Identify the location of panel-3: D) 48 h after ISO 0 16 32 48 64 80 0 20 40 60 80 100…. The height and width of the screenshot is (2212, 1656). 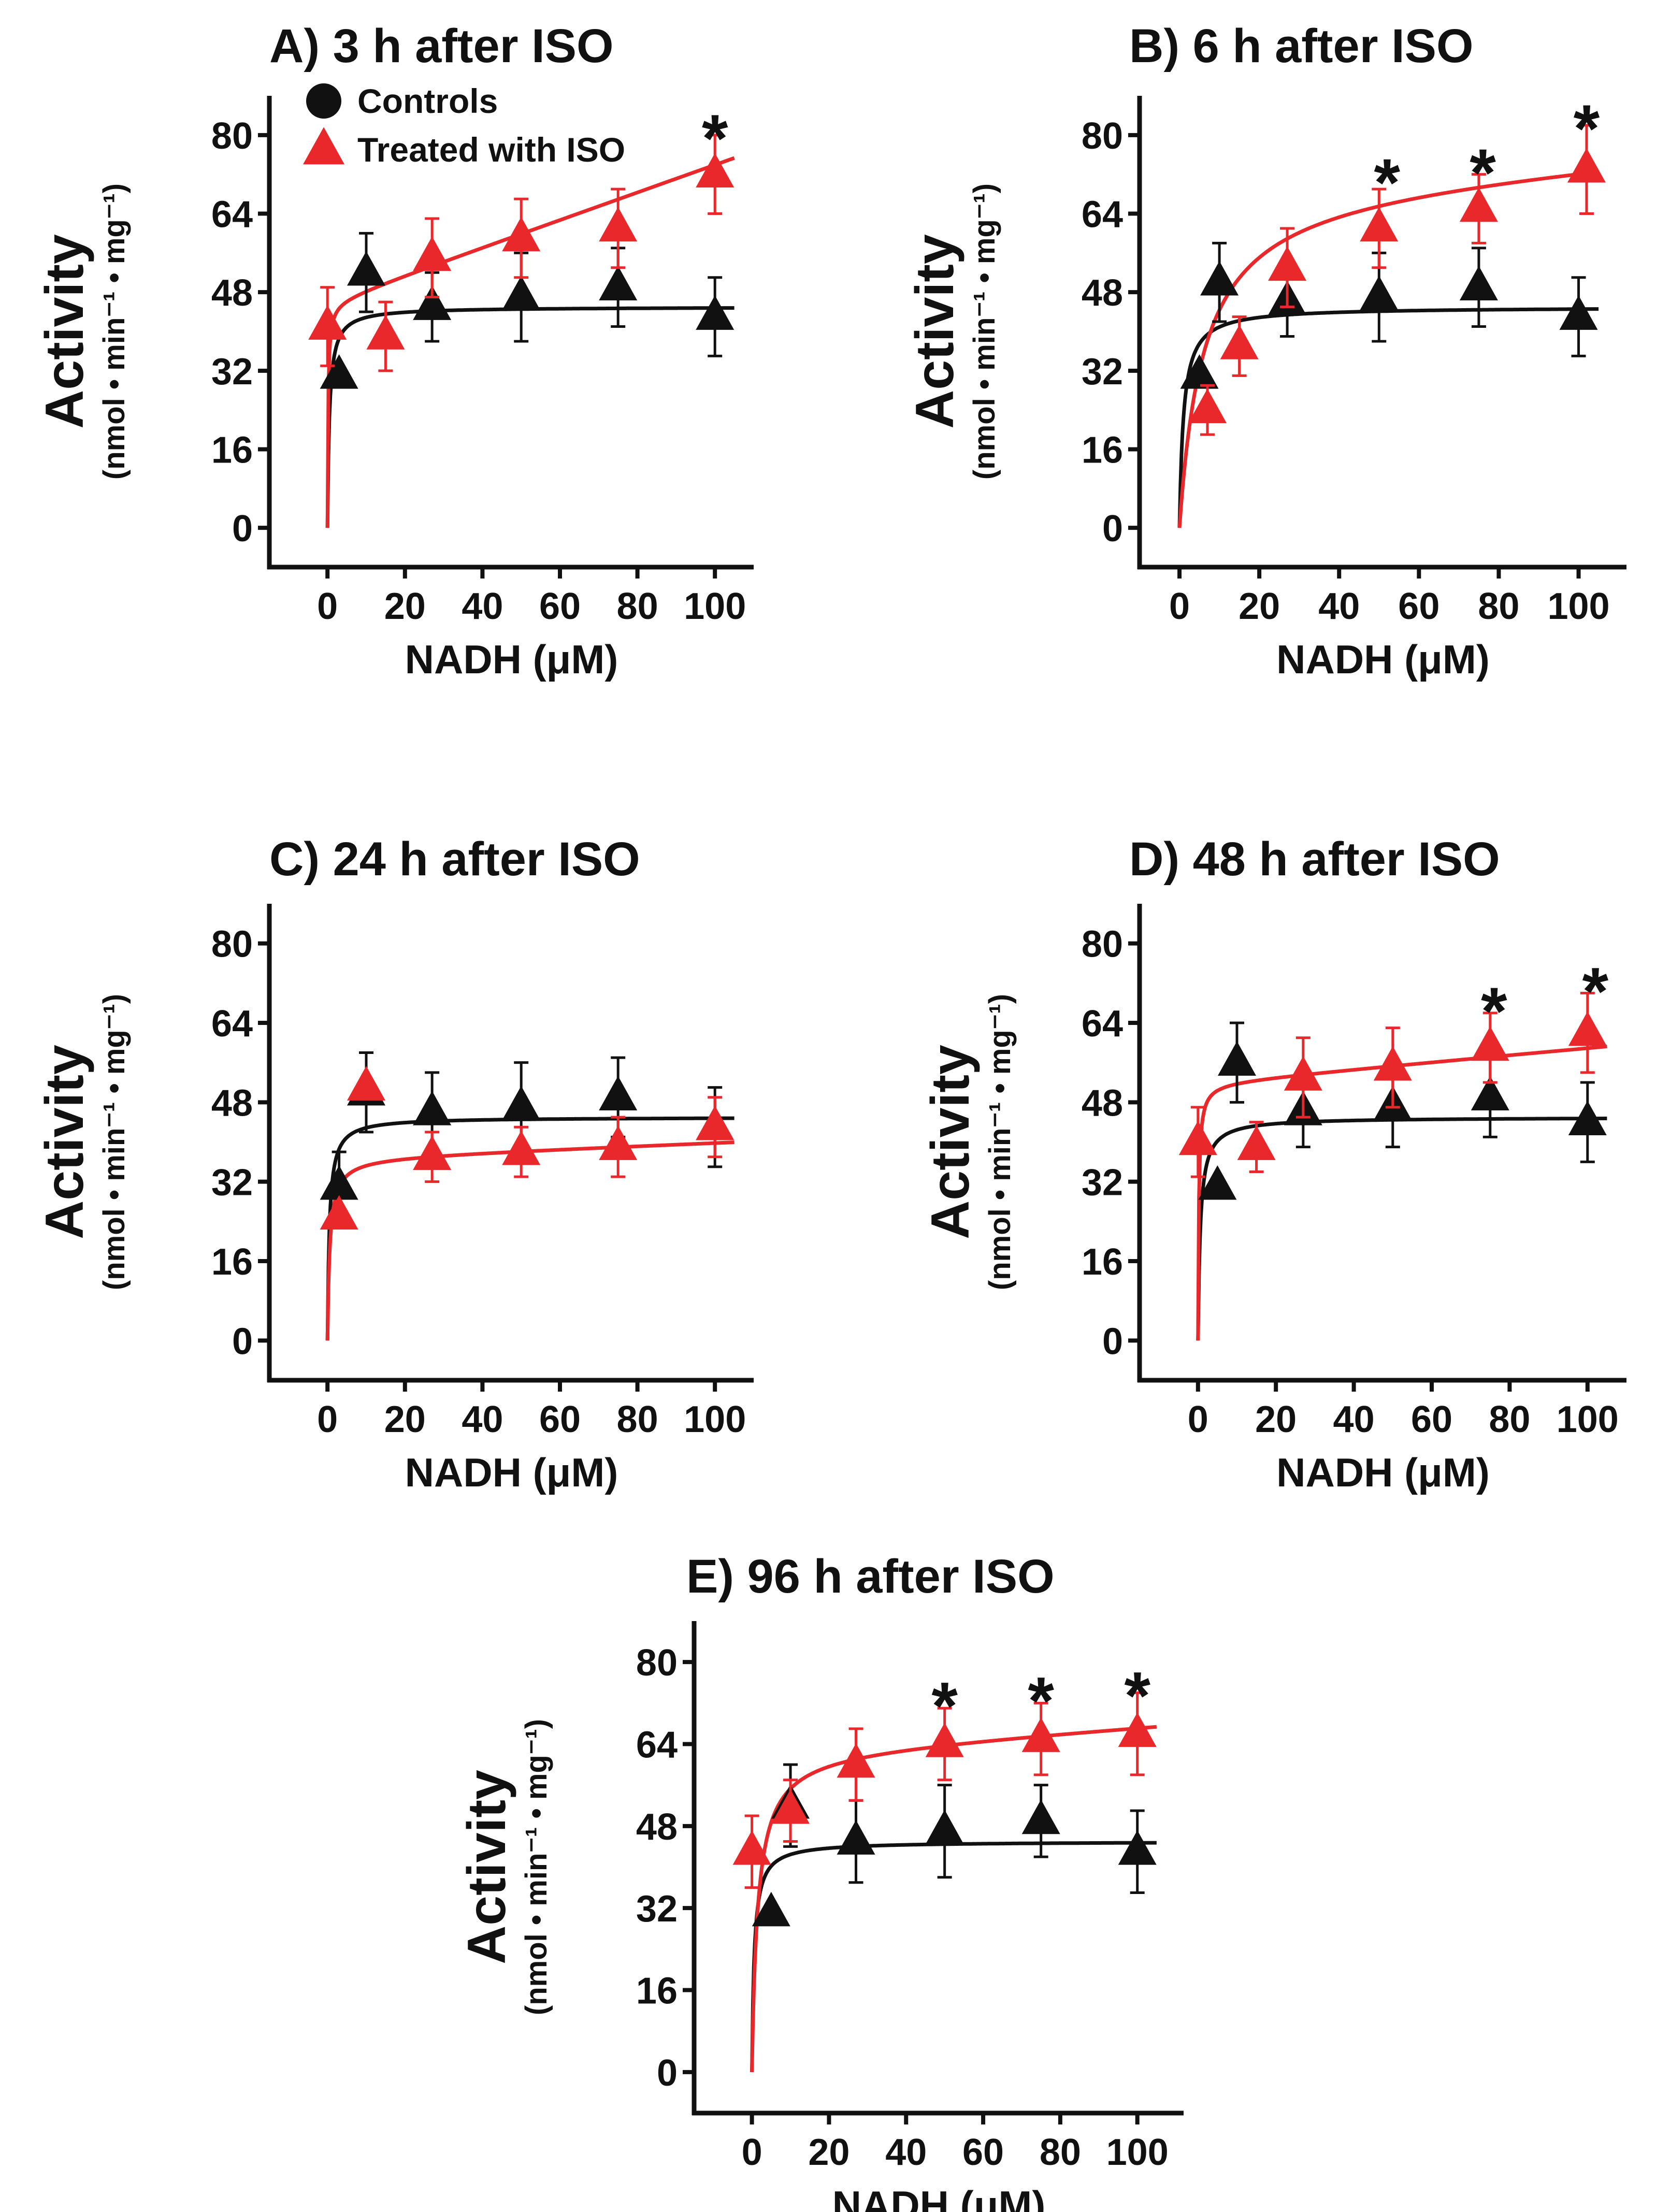
(1273, 1164).